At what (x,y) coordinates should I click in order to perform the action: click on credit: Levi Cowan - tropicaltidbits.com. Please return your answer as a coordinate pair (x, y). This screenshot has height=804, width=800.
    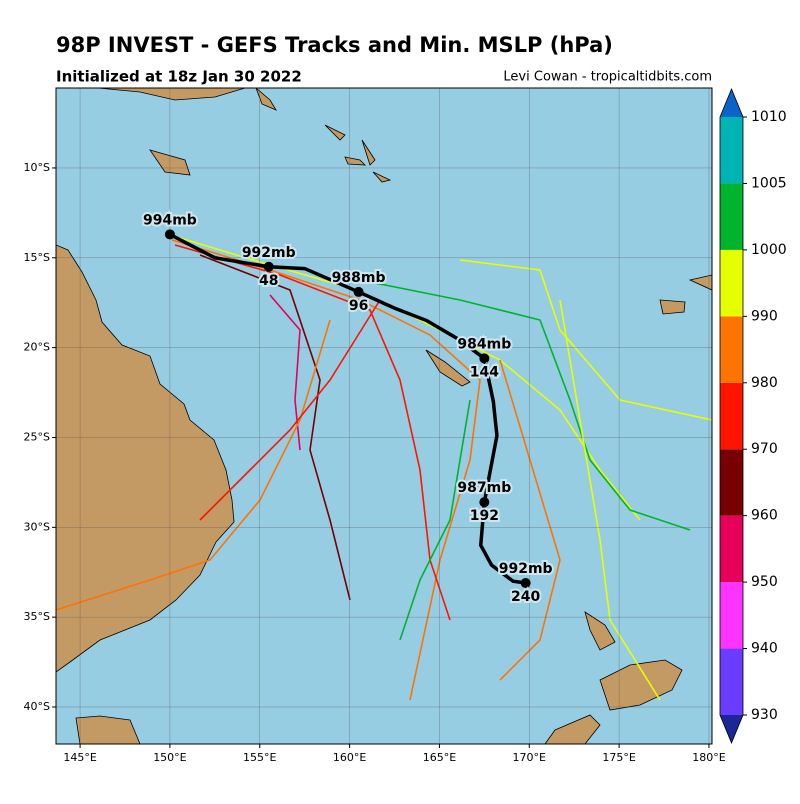
    Looking at the image, I should click on (607, 77).